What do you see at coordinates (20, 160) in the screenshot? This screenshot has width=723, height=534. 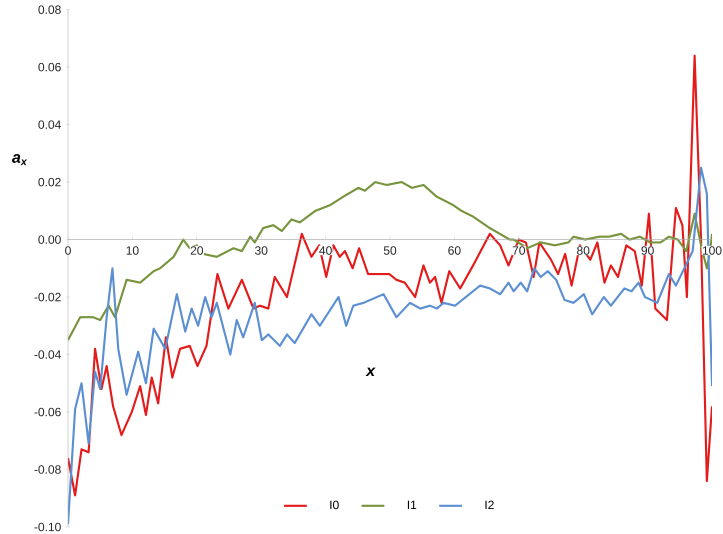 I see `y-axis-title: a$_{x}$` at bounding box center [20, 160].